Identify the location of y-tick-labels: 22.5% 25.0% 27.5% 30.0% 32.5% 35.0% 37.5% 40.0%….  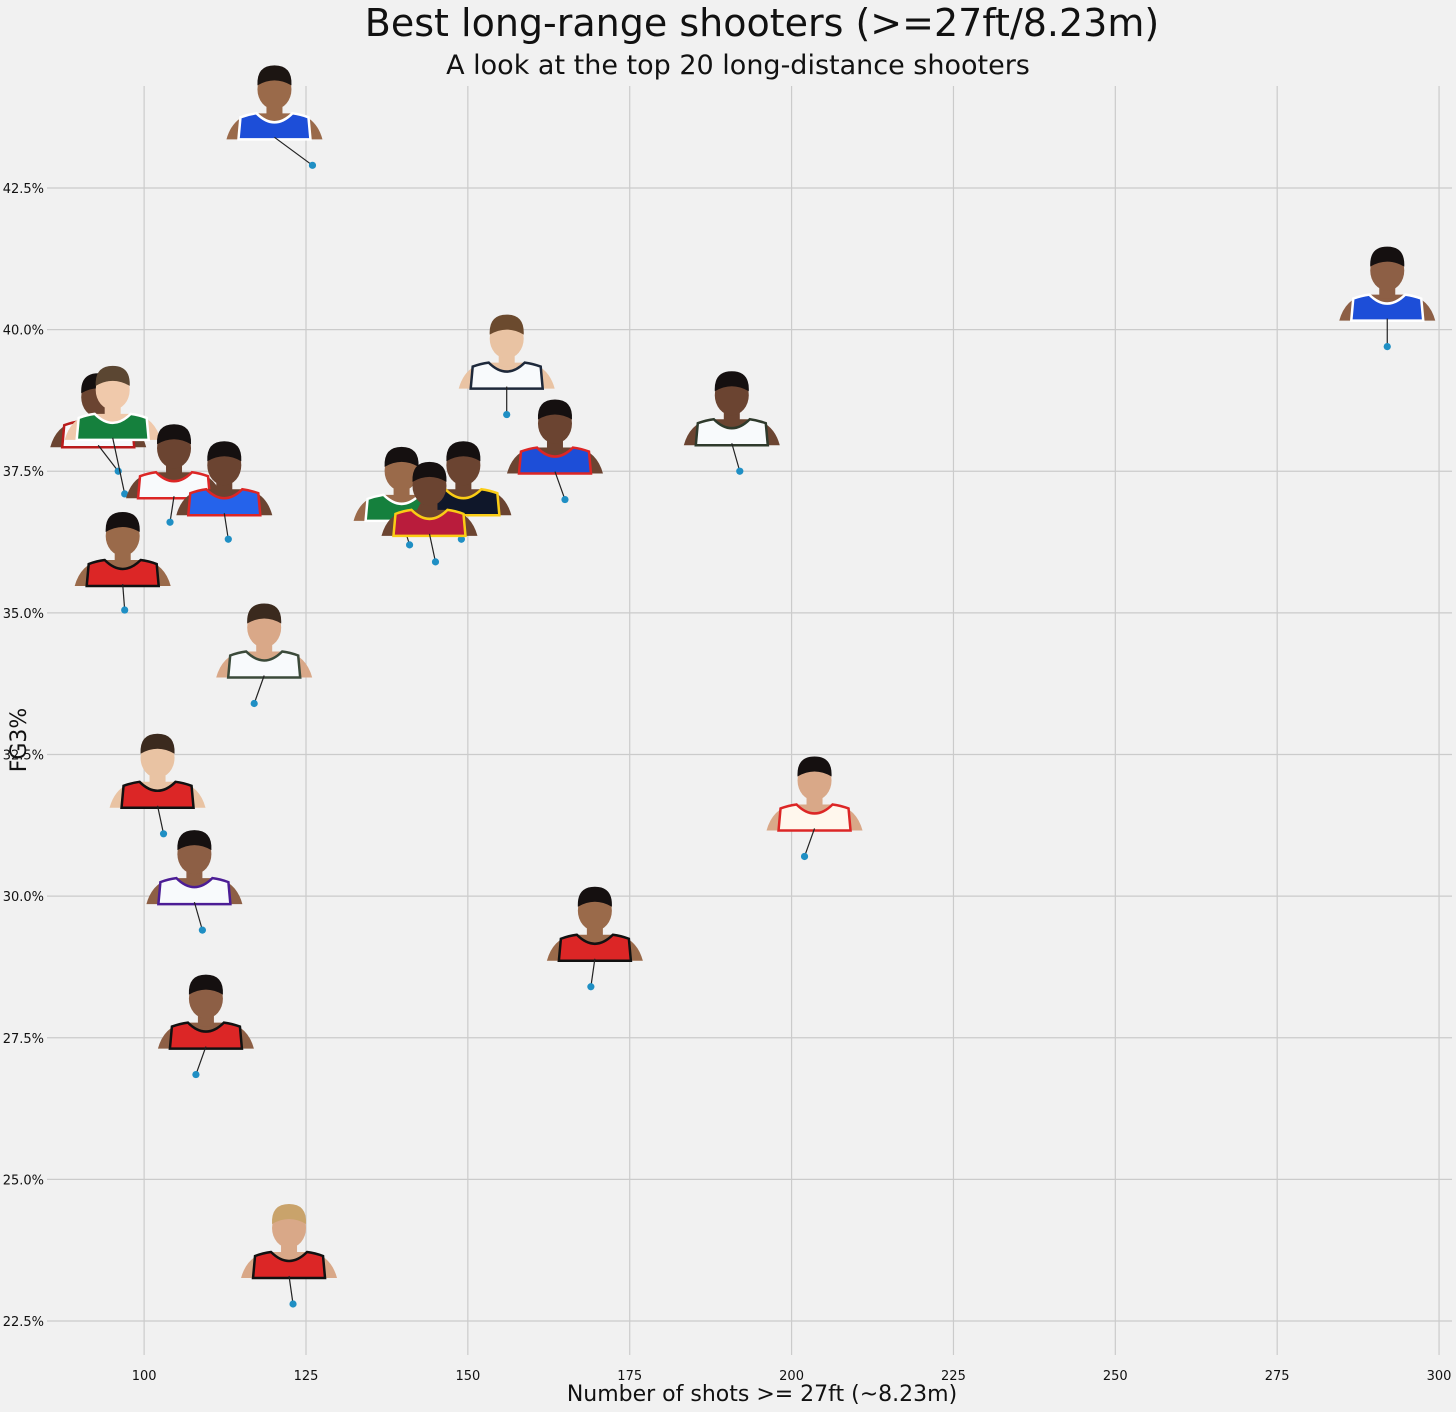
(23, 756).